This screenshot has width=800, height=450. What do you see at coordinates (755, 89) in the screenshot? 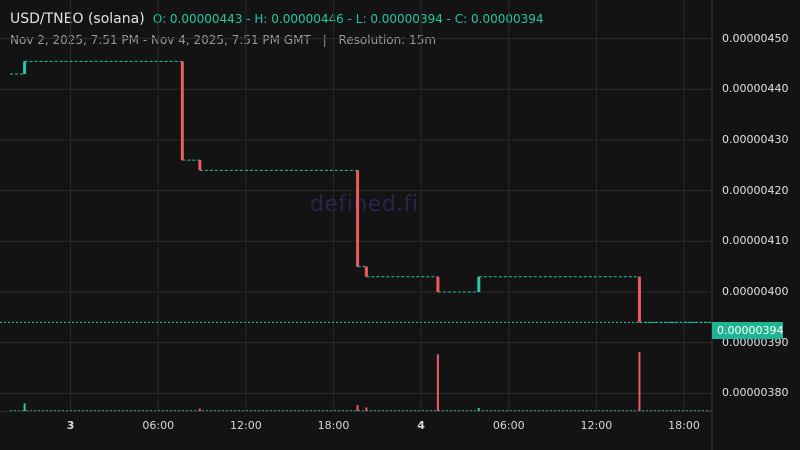
I see `y-tick-label: 0.00000440` at bounding box center [755, 89].